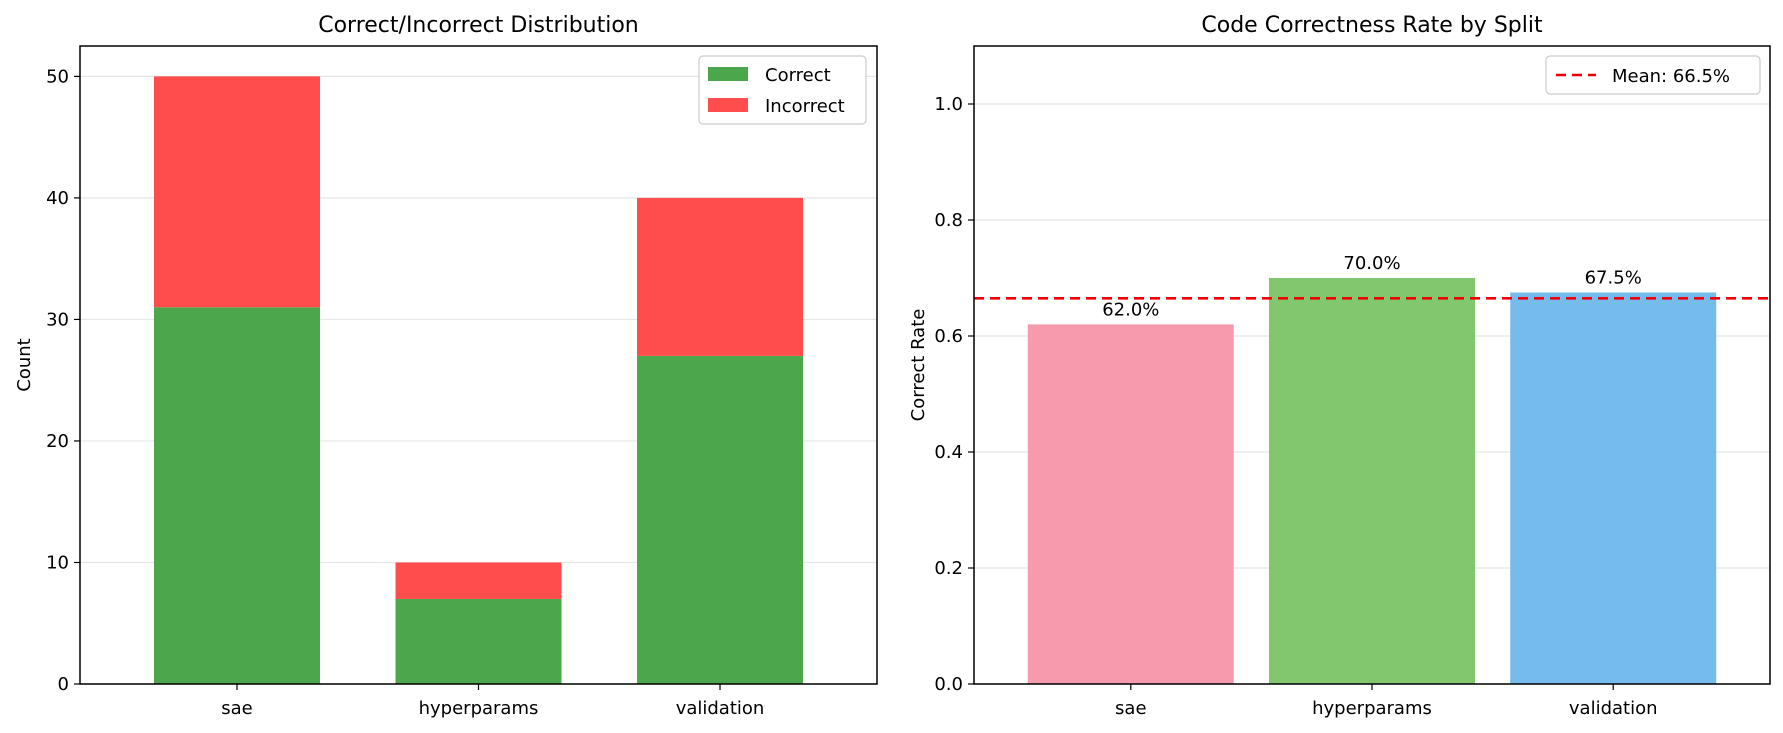 The image size is (1783, 733). I want to click on y-tick-label: 50, so click(57, 76).